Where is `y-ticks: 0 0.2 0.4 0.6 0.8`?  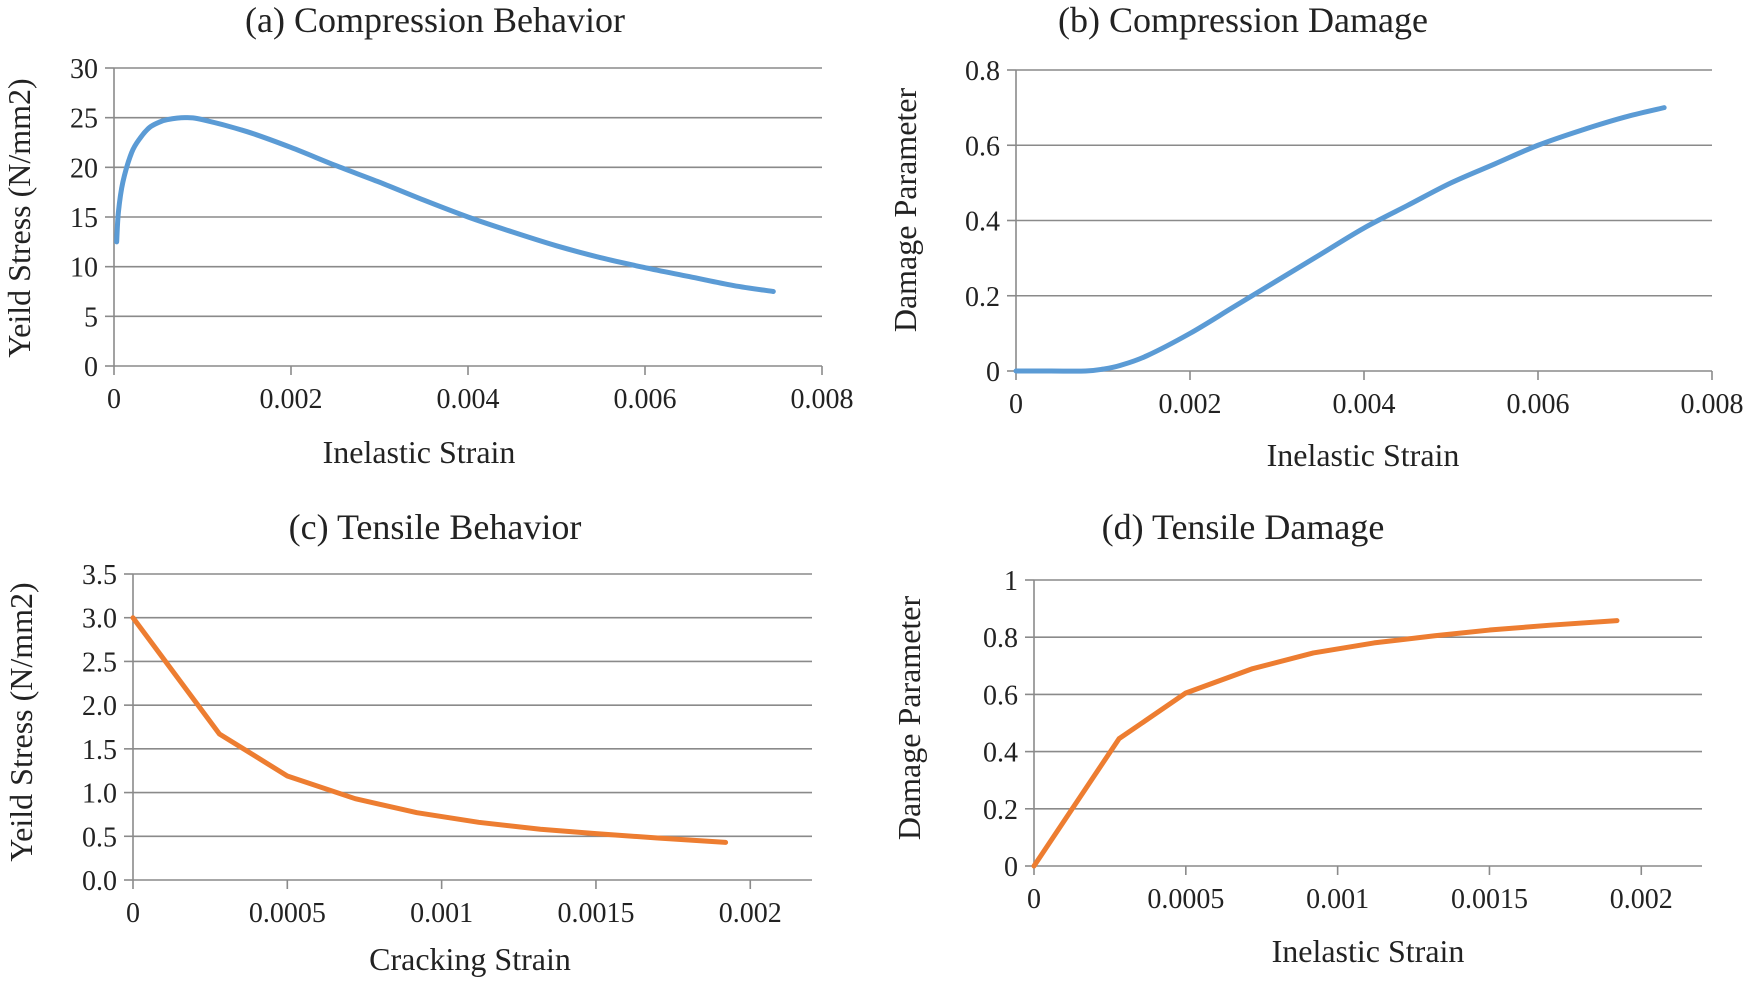 y-ticks: 0 0.2 0.4 0.6 0.8 is located at coordinates (990, 222).